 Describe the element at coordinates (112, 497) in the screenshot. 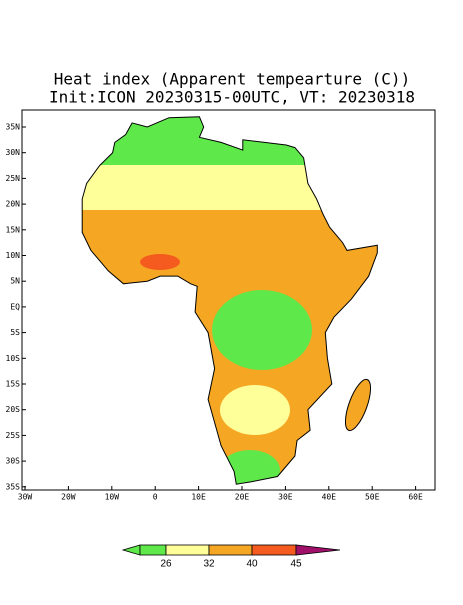

I see `lon-label: 10W` at that location.